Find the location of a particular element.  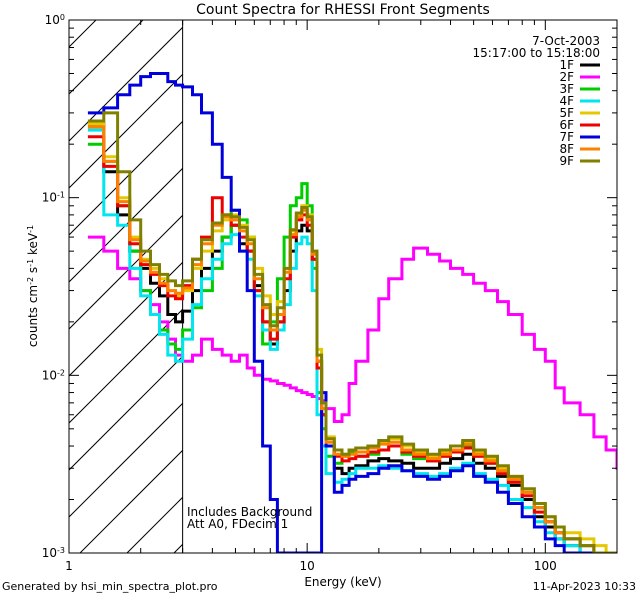

x-tick-label: 1 is located at coordinates (69, 566).